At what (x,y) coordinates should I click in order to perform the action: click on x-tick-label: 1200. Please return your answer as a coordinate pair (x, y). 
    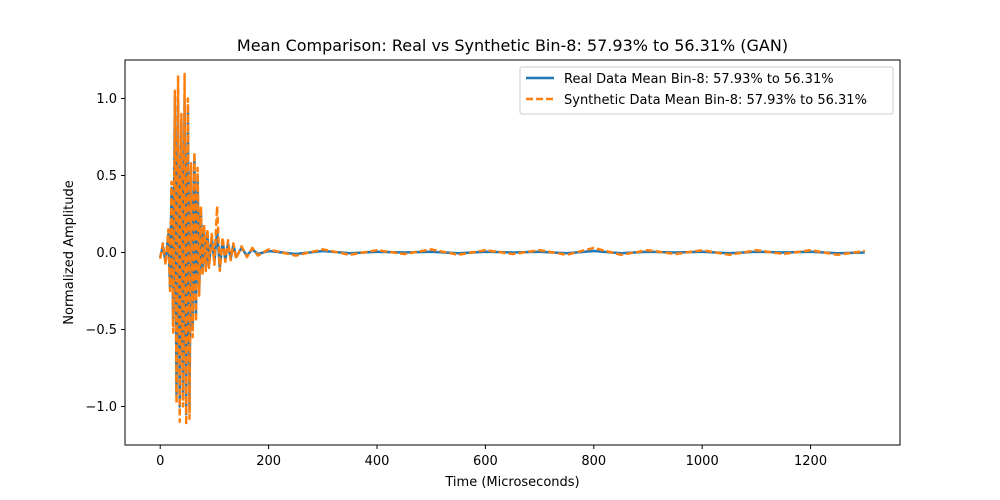
    Looking at the image, I should click on (810, 461).